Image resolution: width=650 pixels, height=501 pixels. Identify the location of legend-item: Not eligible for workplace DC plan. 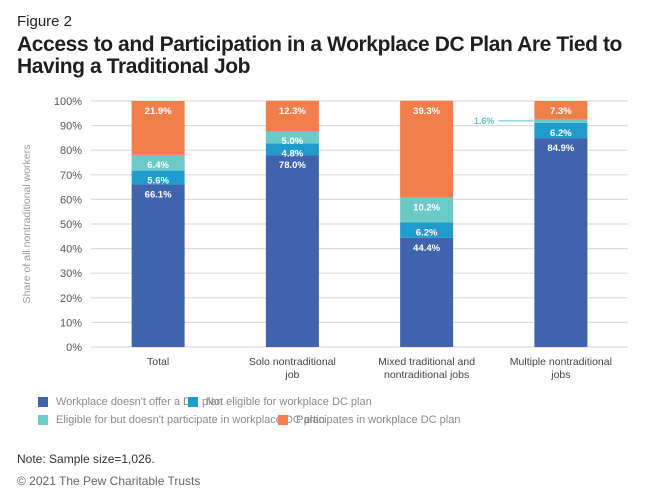
(280, 402).